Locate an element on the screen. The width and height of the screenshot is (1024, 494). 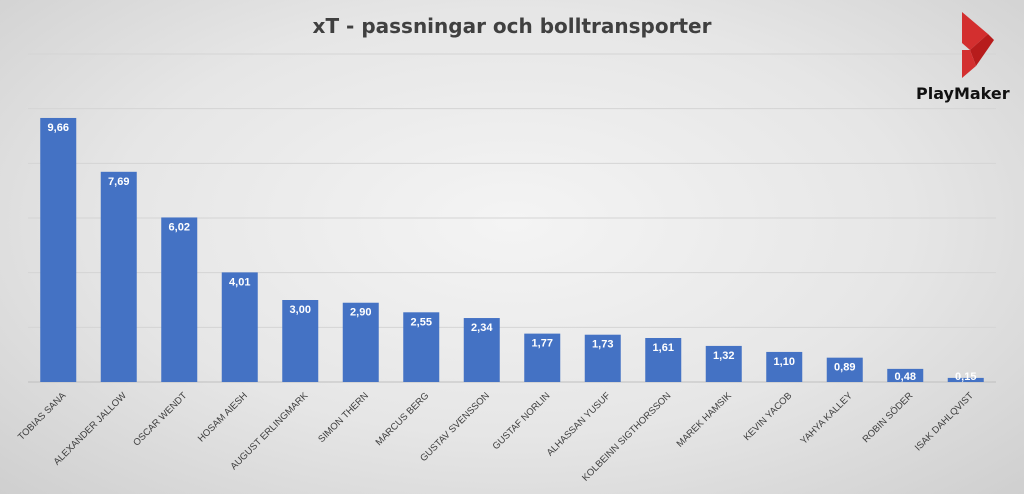
bar-value-label: 0,48 is located at coordinates (905, 377).